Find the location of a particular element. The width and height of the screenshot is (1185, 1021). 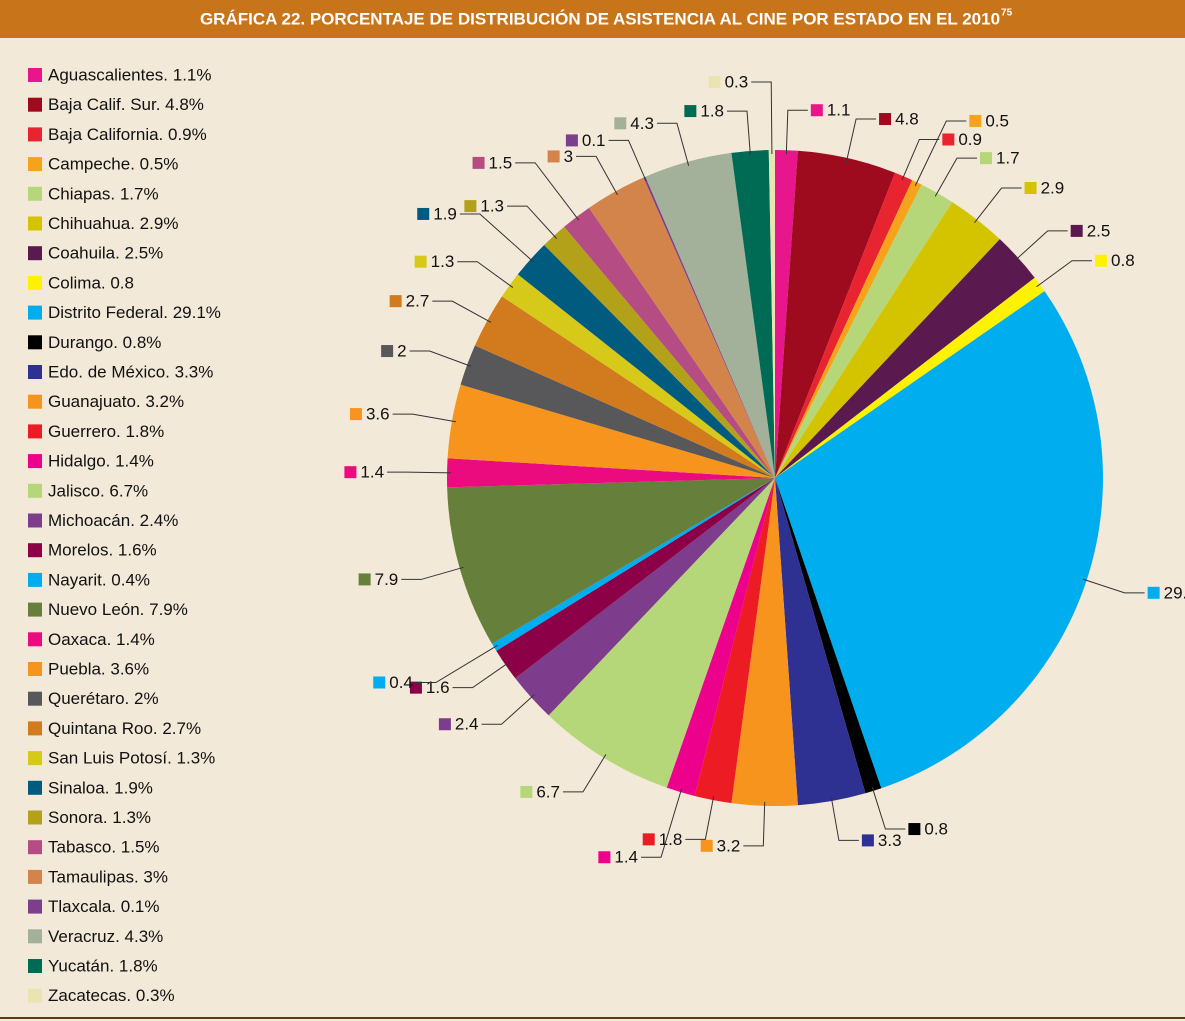

legend-label: Tabasco. 1.5% is located at coordinates (104, 847).